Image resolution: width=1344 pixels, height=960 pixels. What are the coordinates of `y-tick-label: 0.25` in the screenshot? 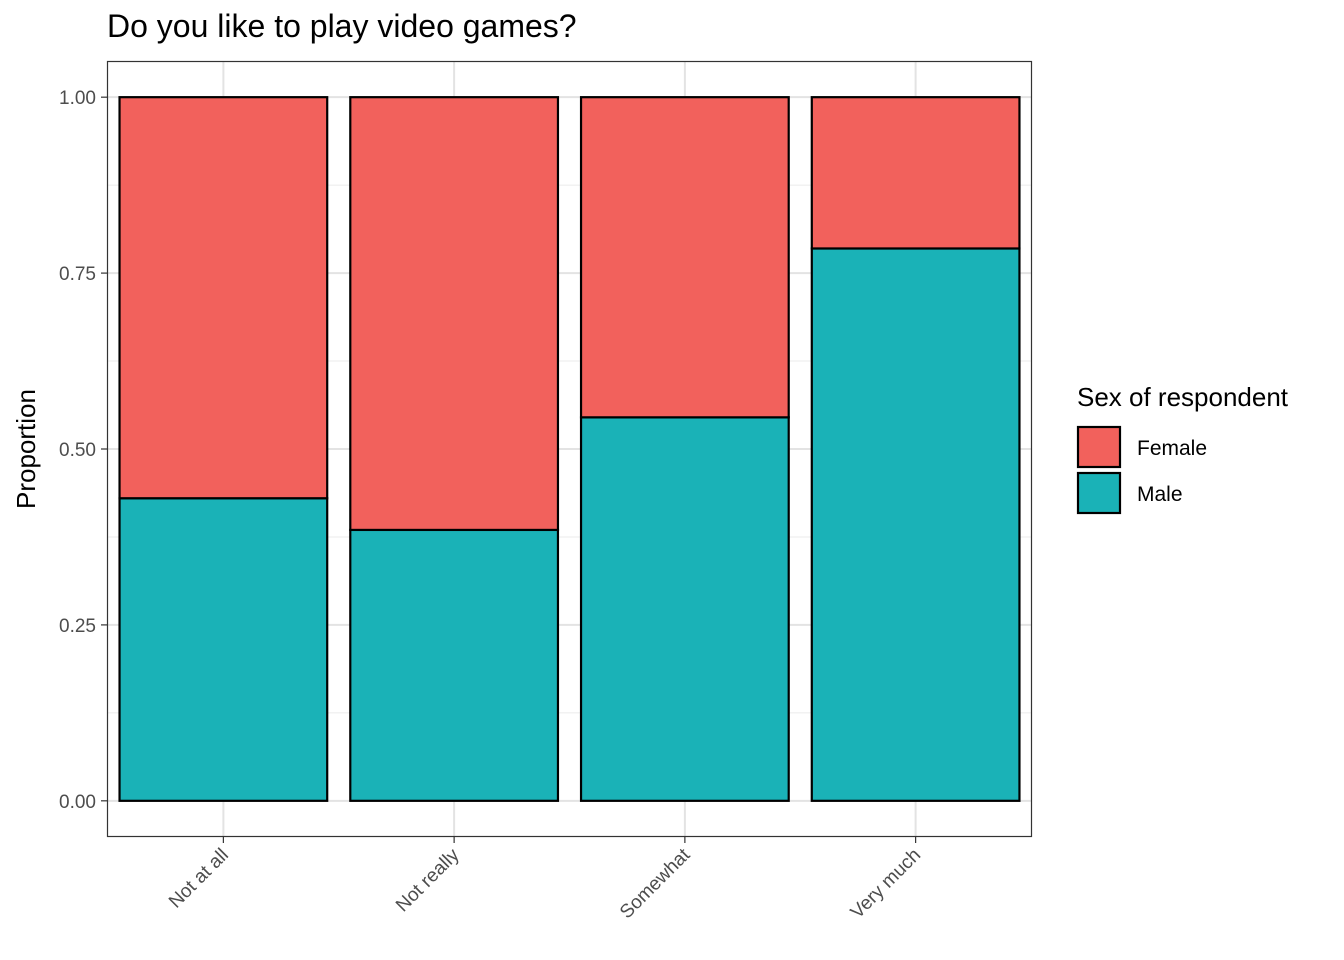 It's located at (77, 626).